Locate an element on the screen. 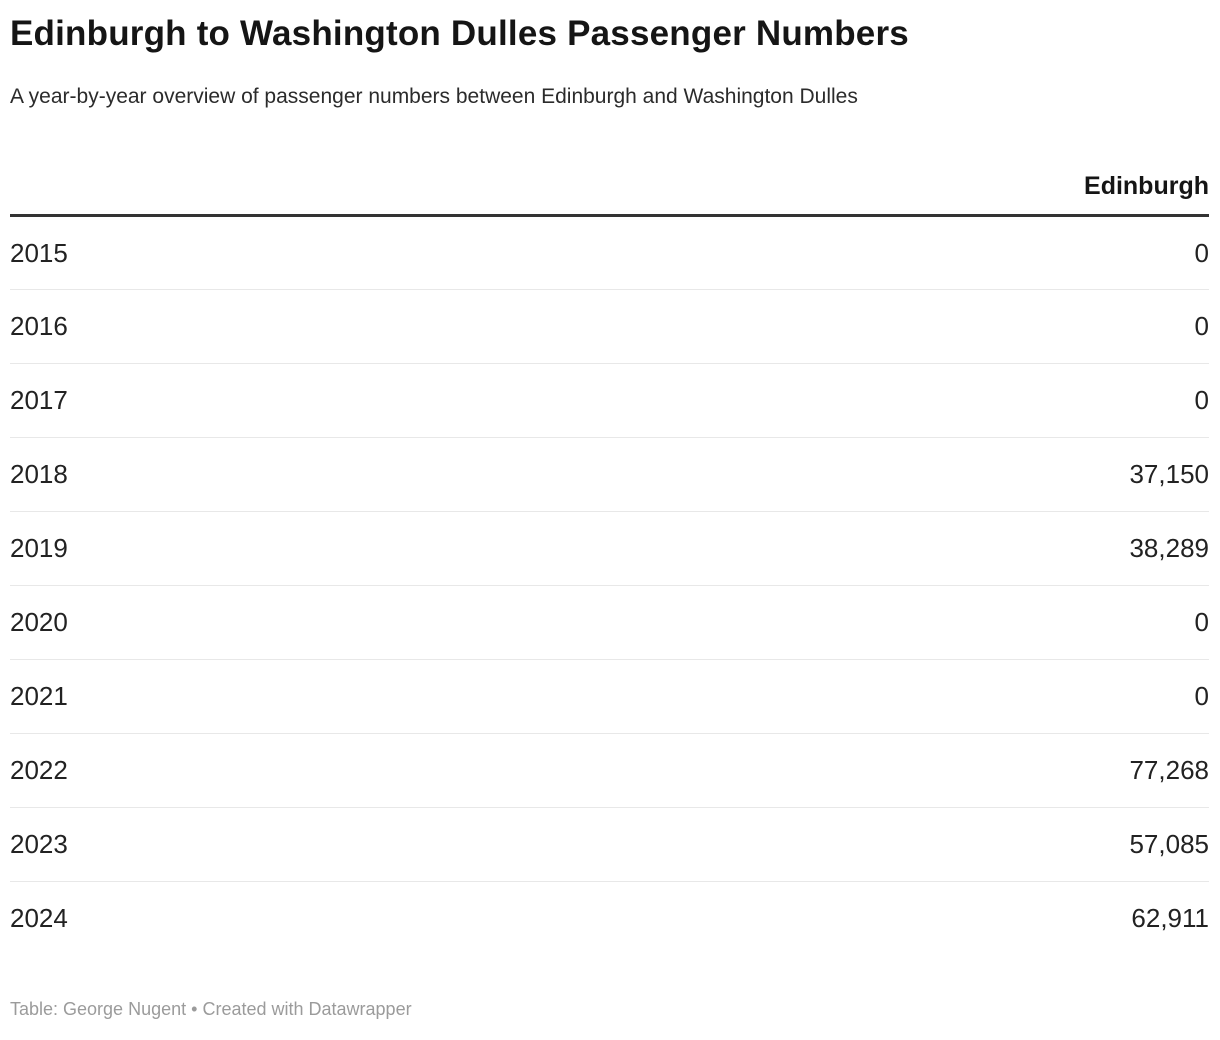  table-row: 2017 0 is located at coordinates (609, 400).